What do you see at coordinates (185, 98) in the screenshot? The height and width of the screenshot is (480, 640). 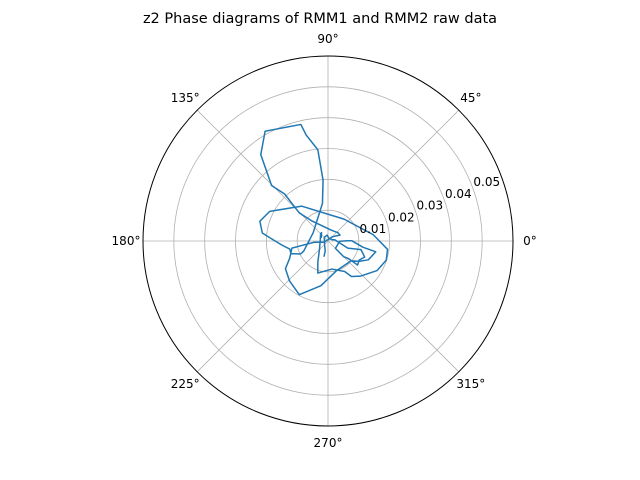 I see `angle-tick-label: 135°` at bounding box center [185, 98].